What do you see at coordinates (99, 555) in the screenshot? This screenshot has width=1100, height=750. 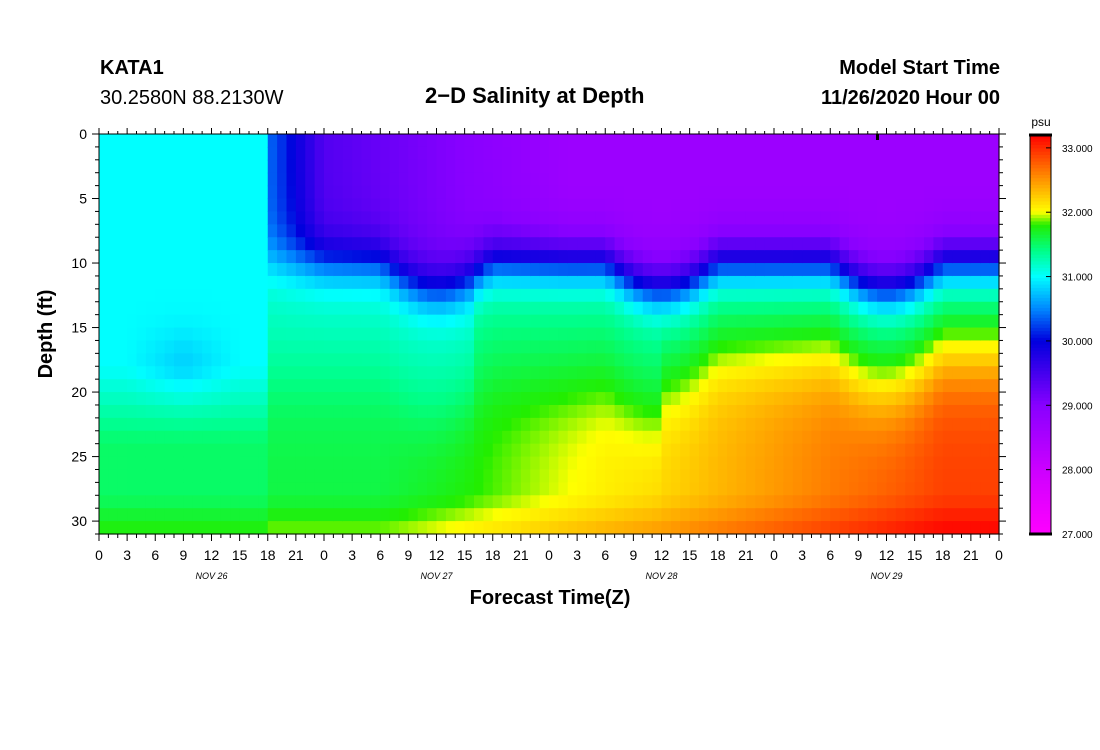 I see `x-tick-label: 0` at bounding box center [99, 555].